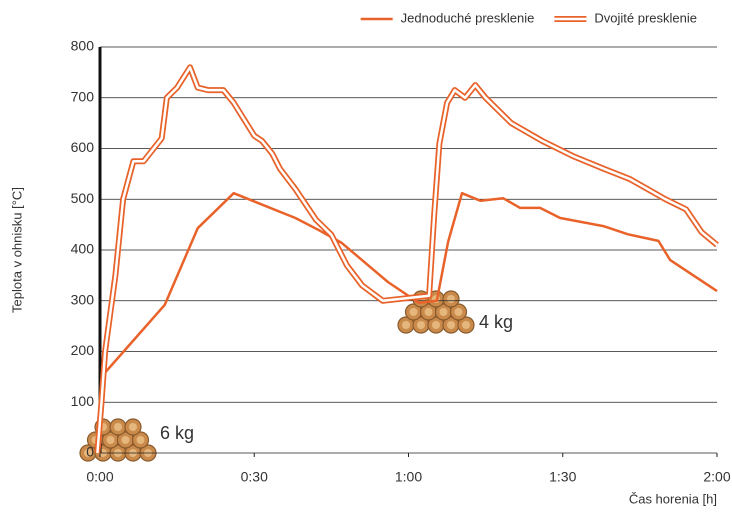  I want to click on y-tick-label: 0, so click(90, 452).